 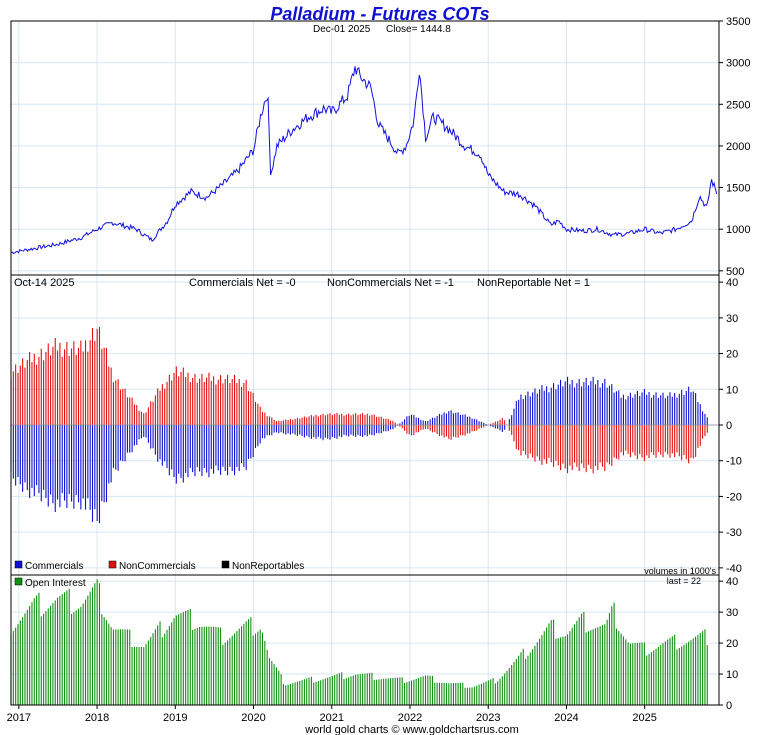 What do you see at coordinates (566, 718) in the screenshot?
I see `x-tick-label: 2024` at bounding box center [566, 718].